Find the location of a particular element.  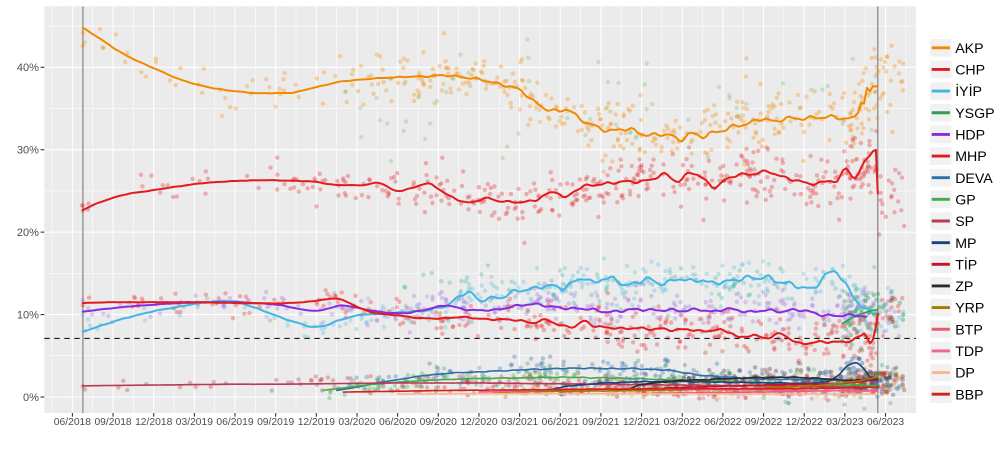

svg-text: 20% is located at coordinates (28, 233).